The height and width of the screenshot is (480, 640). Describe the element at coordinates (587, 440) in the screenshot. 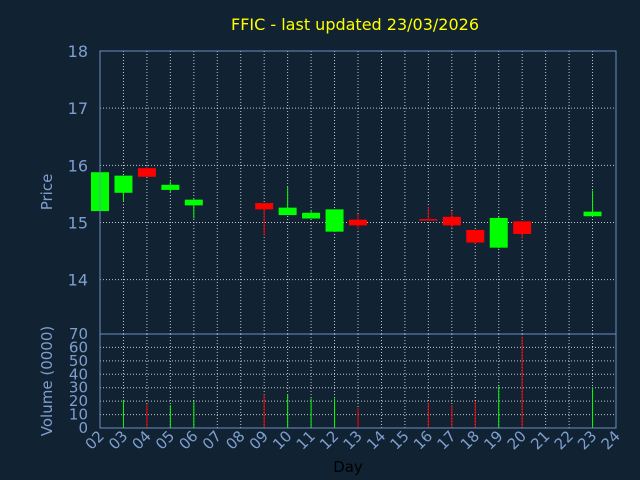

I see `day-tick-label: 23` at that location.